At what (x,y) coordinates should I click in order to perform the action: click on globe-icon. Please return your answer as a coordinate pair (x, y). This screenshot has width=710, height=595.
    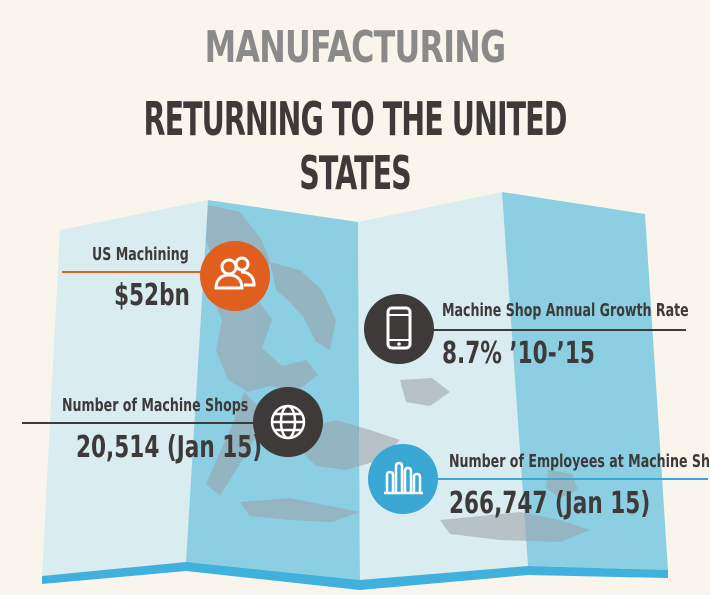
    Looking at the image, I should click on (288, 422).